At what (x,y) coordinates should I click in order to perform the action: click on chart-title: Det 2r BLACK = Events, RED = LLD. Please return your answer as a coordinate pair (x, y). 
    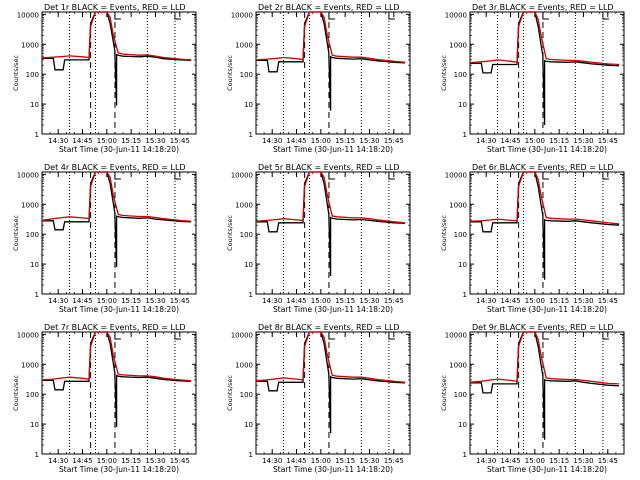
    Looking at the image, I should click on (329, 7).